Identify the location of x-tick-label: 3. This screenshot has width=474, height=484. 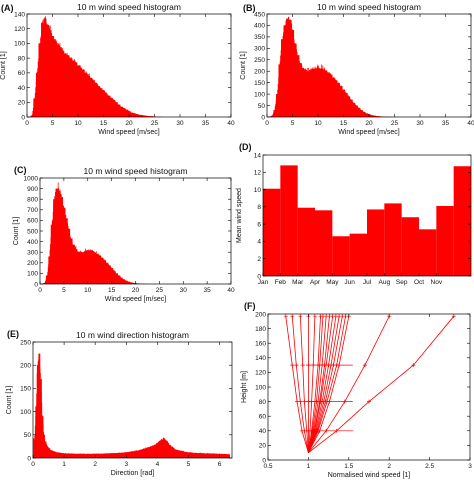
(126, 464).